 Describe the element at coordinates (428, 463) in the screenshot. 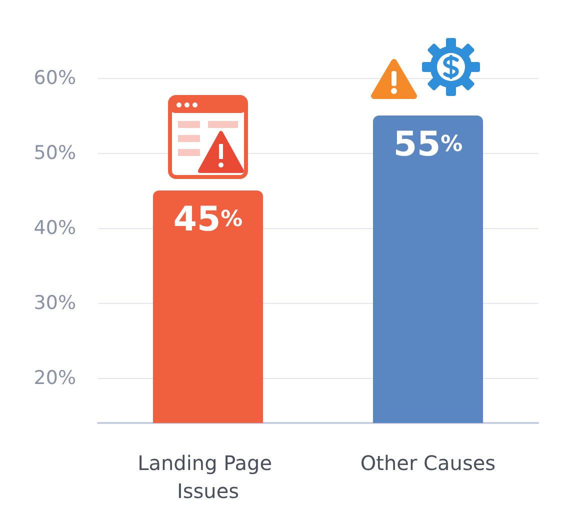

I see `x-tick-label: Other Causes` at that location.